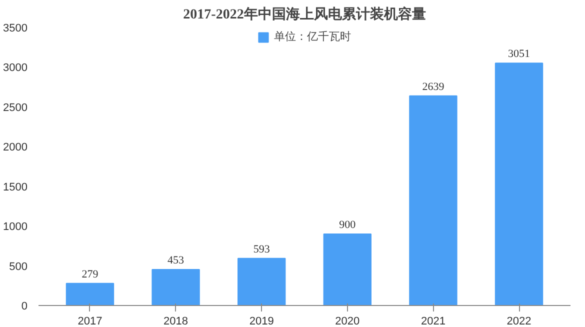 This screenshot has height=327, width=585. I want to click on y-tick-label: 2000, so click(15, 148).